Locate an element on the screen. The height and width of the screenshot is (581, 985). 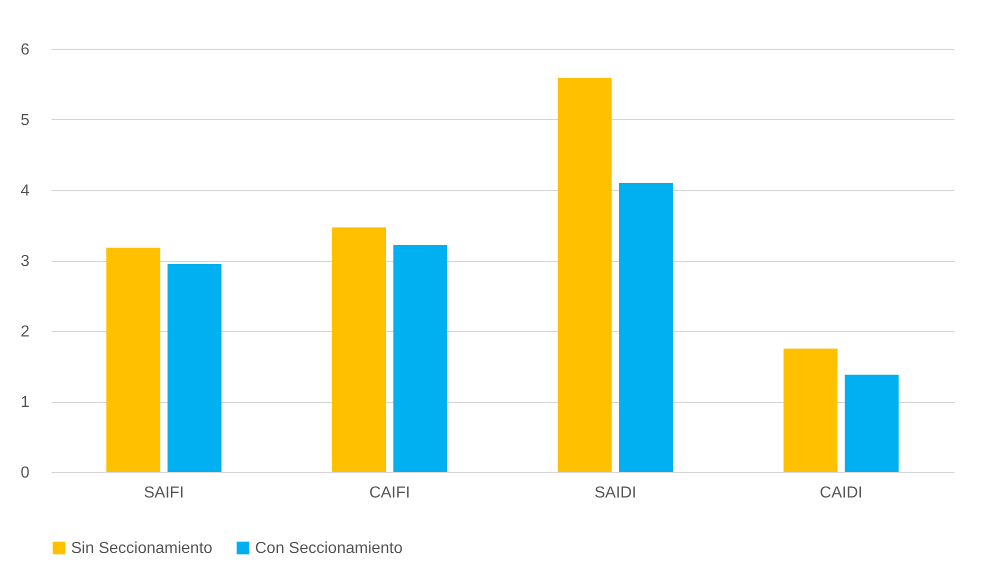
x-tick-label: SAIDI is located at coordinates (615, 493).